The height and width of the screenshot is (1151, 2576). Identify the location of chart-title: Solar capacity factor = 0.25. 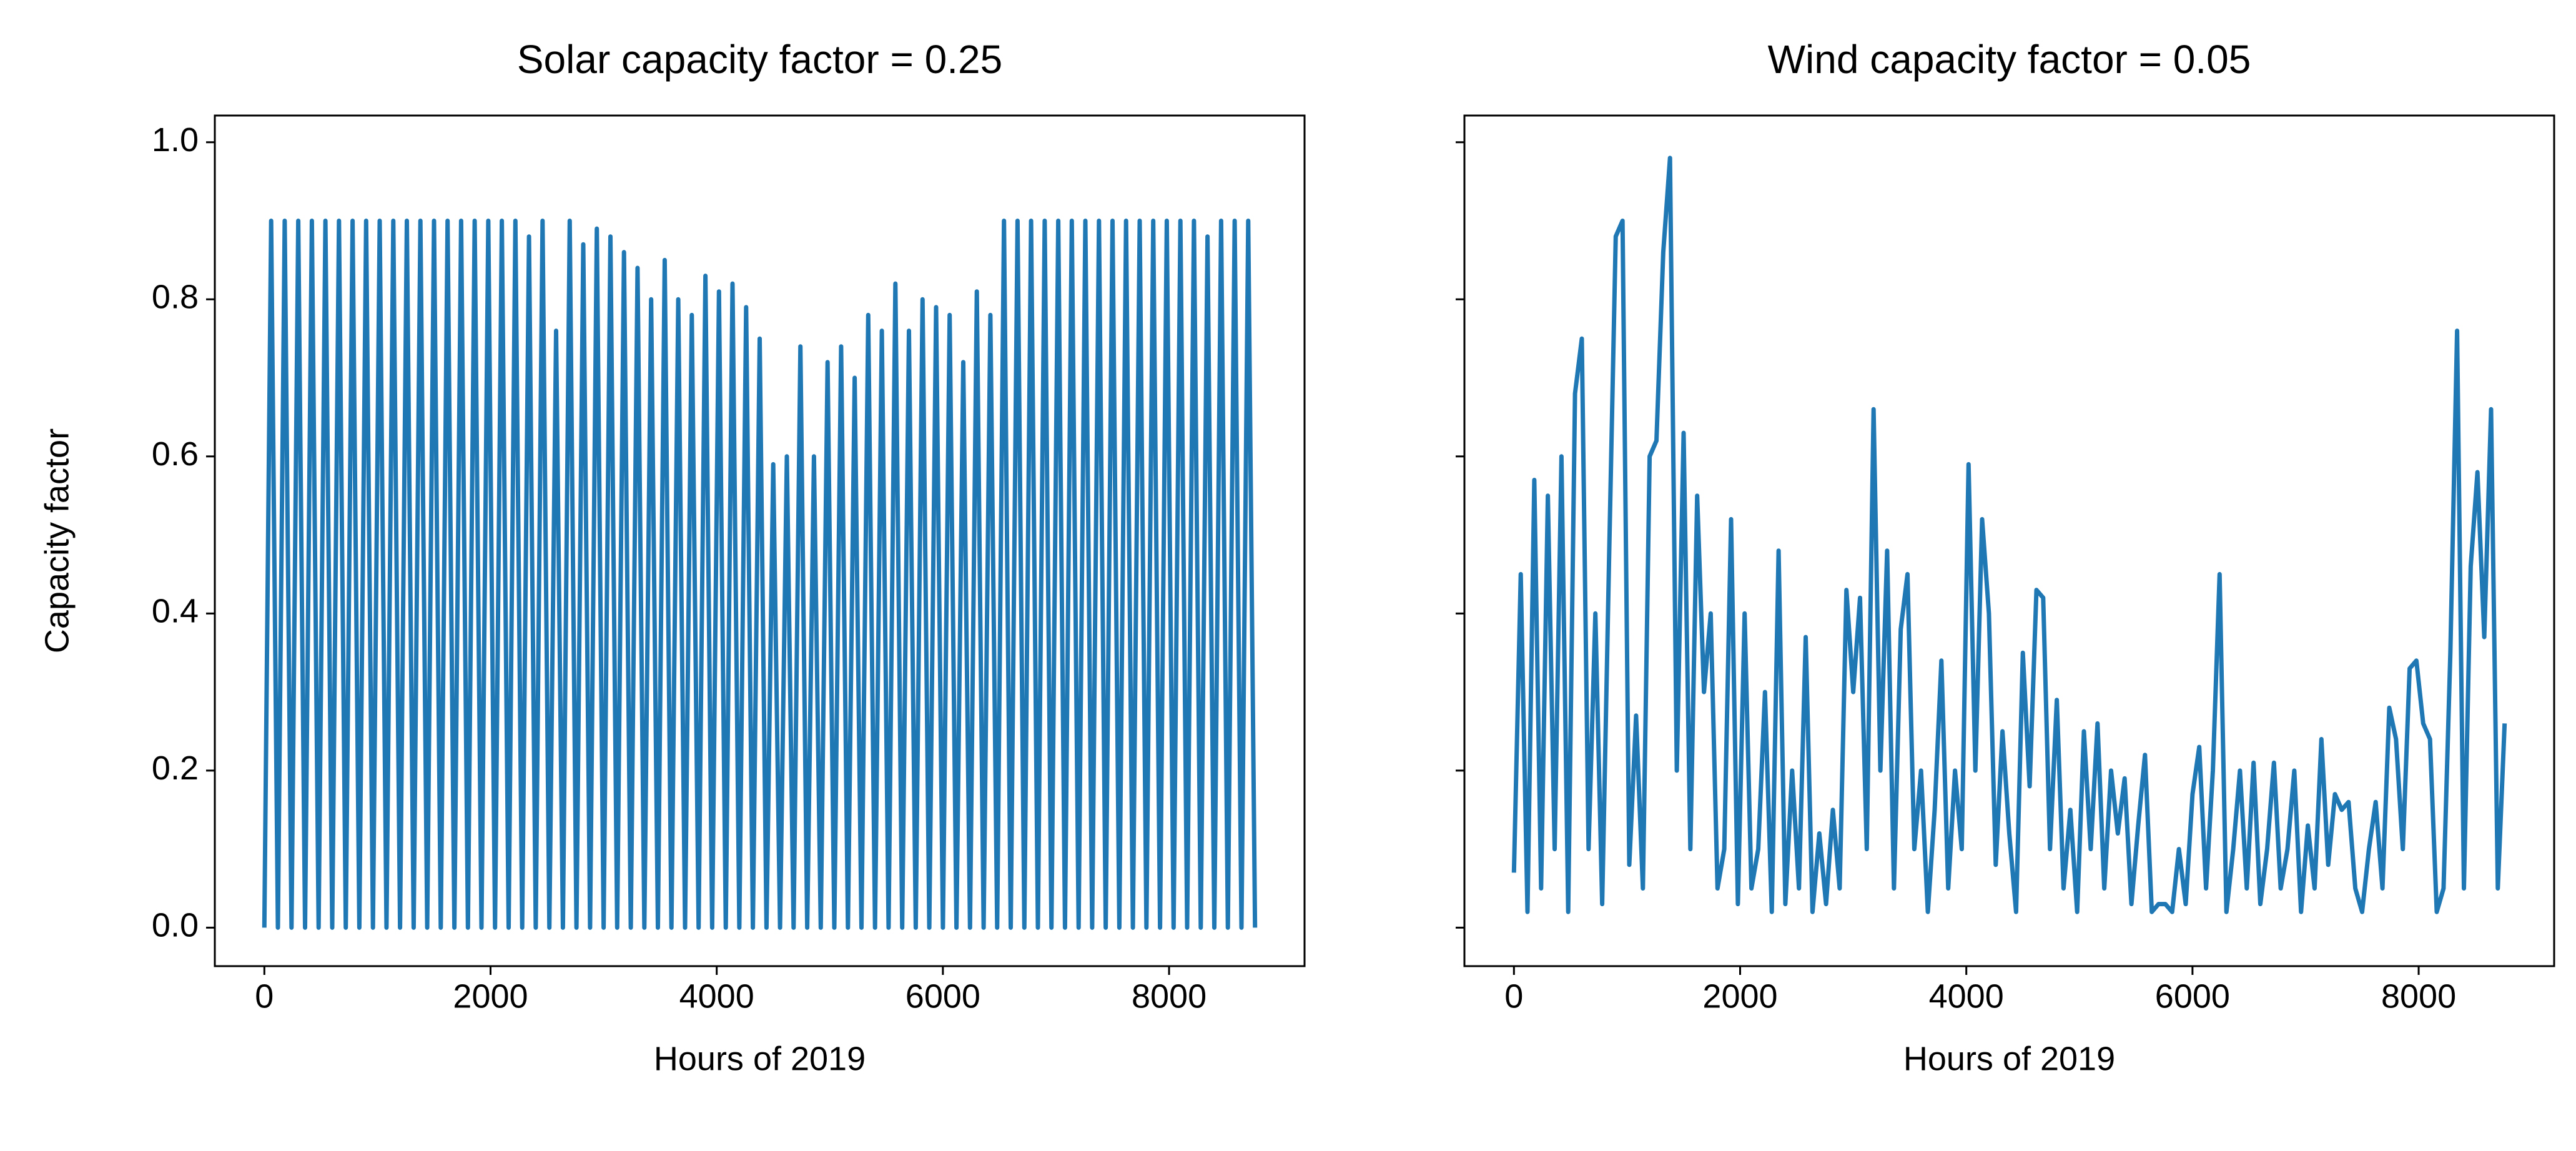
(760, 59).